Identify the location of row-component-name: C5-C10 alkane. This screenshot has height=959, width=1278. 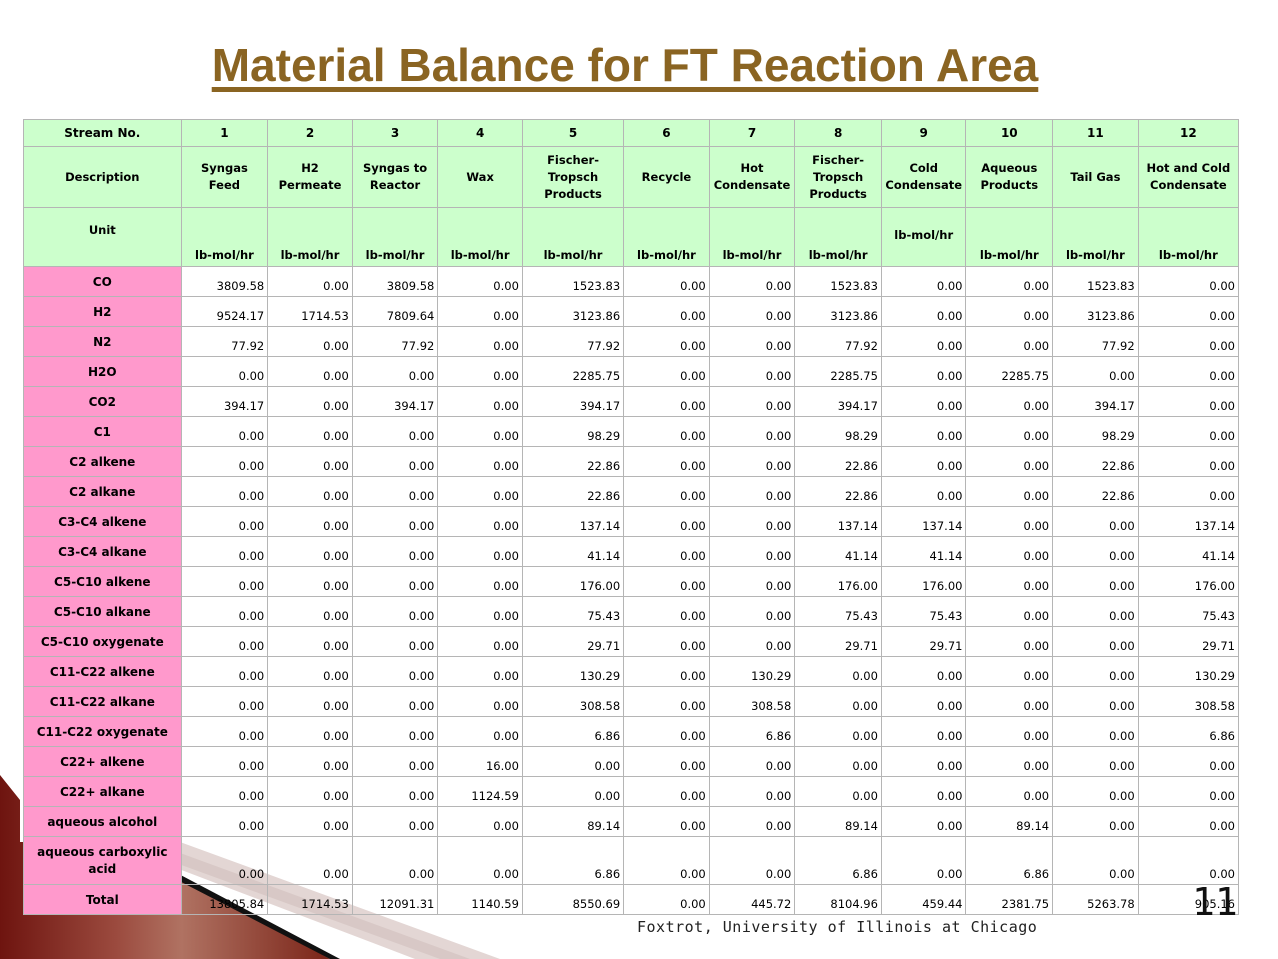
(102, 611).